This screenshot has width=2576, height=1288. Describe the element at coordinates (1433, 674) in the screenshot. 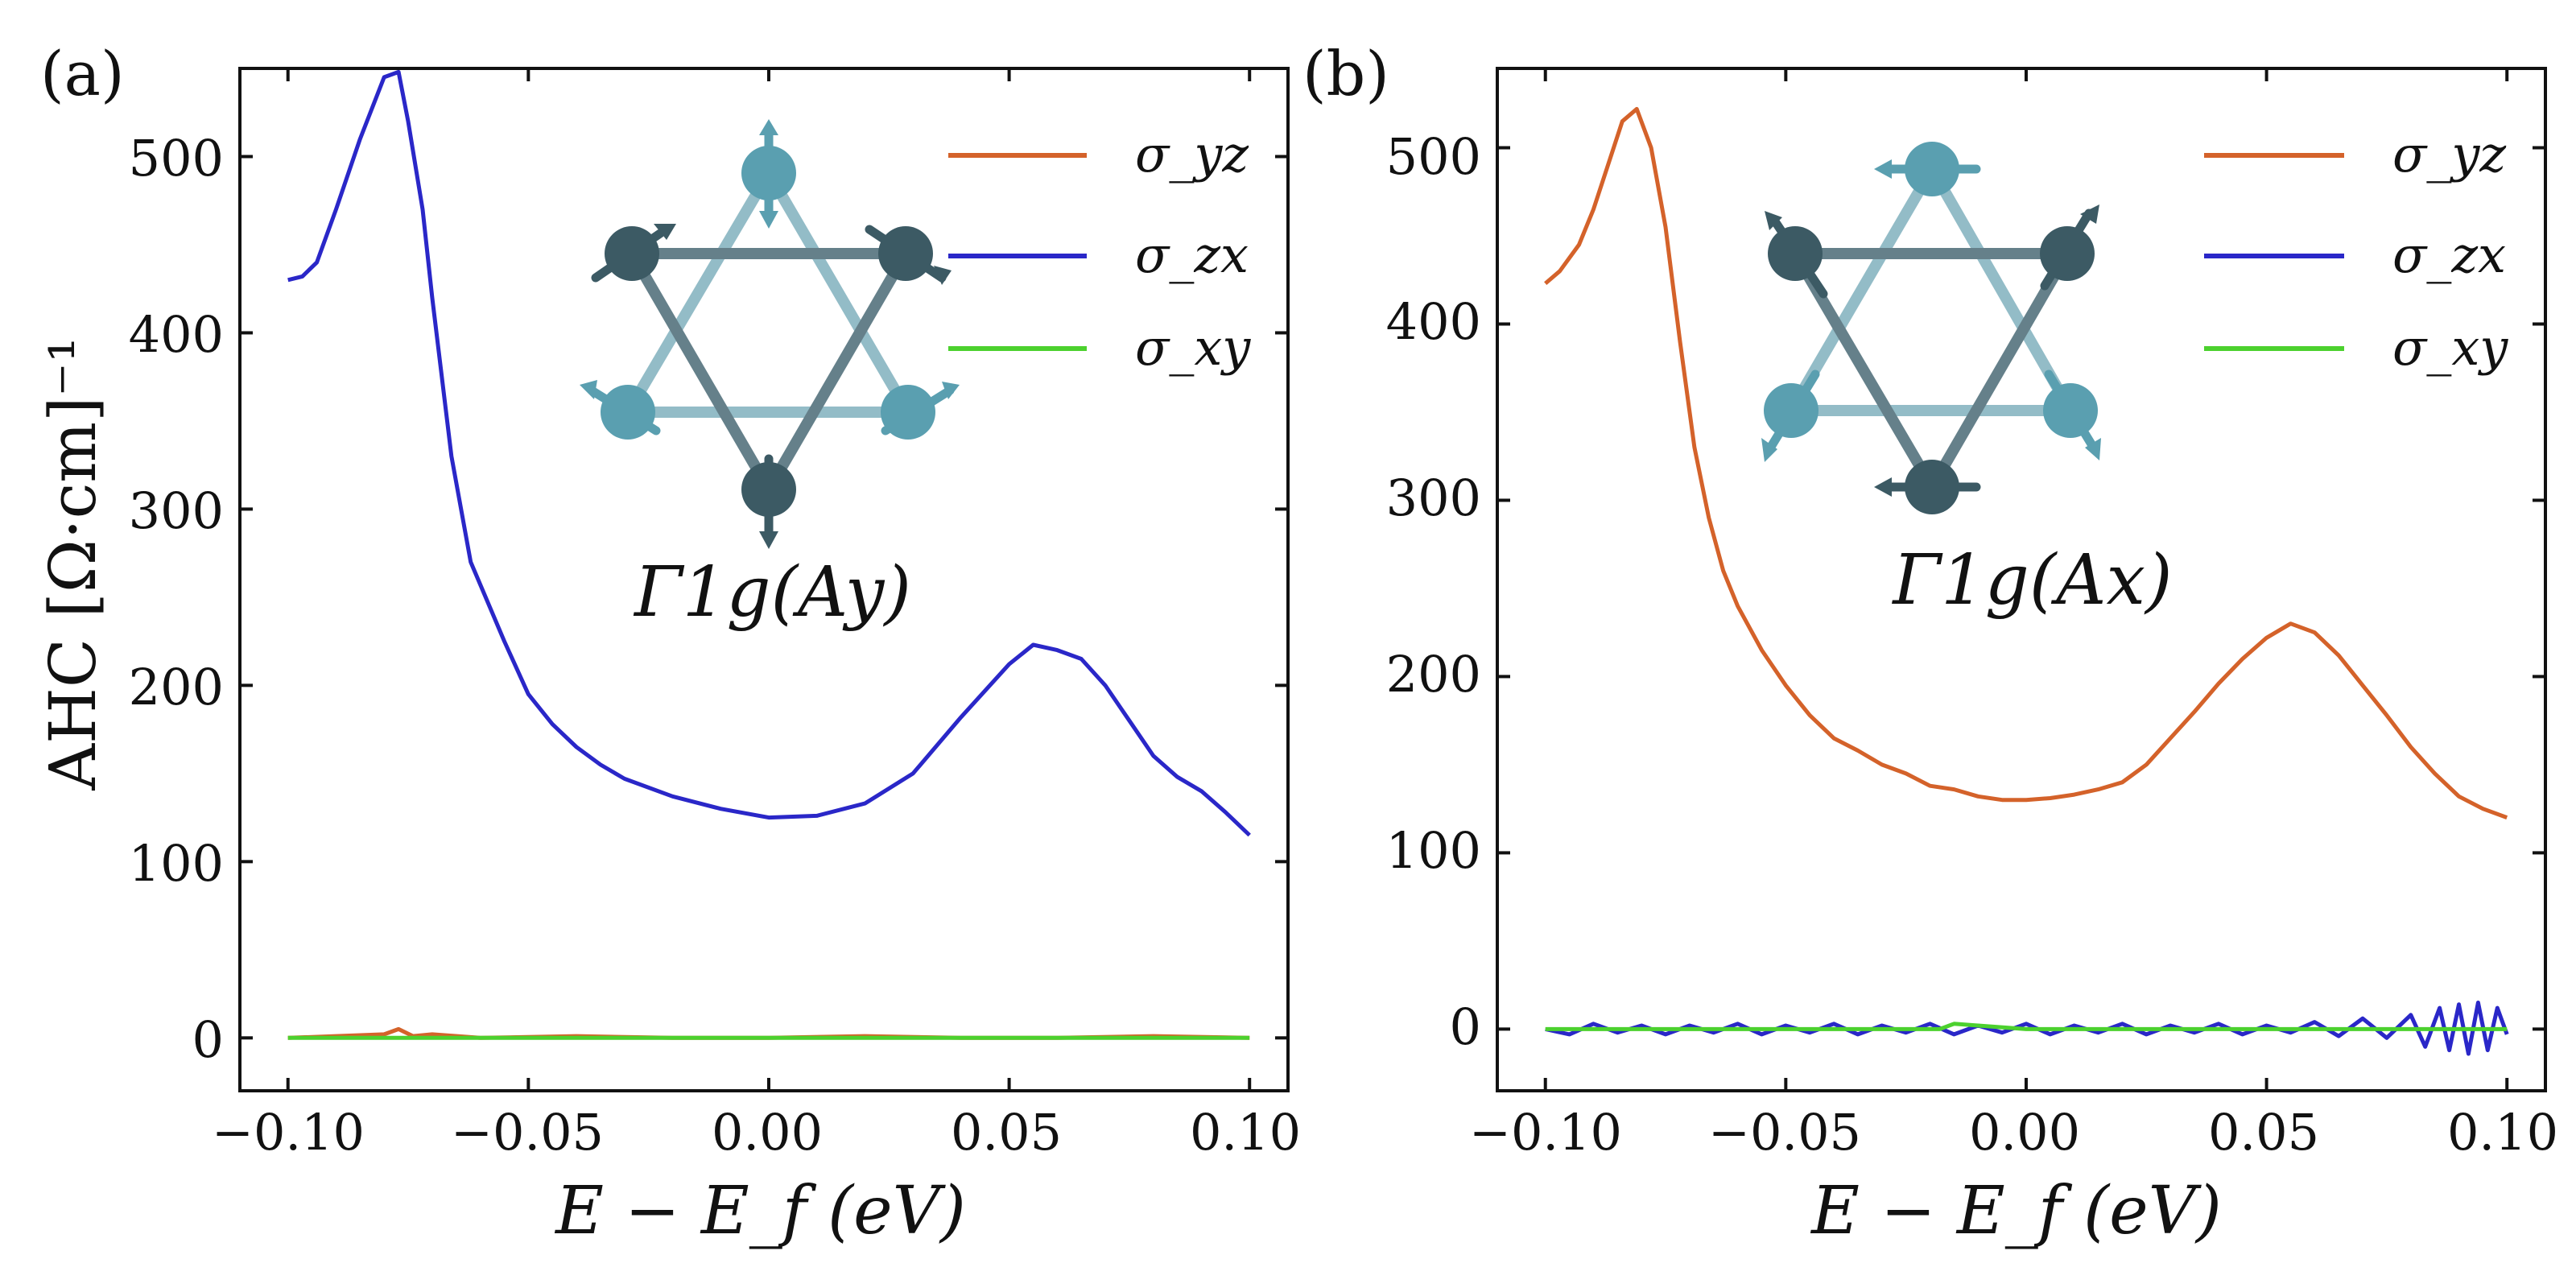

I see `panel-b-ytick-label: 200` at that location.